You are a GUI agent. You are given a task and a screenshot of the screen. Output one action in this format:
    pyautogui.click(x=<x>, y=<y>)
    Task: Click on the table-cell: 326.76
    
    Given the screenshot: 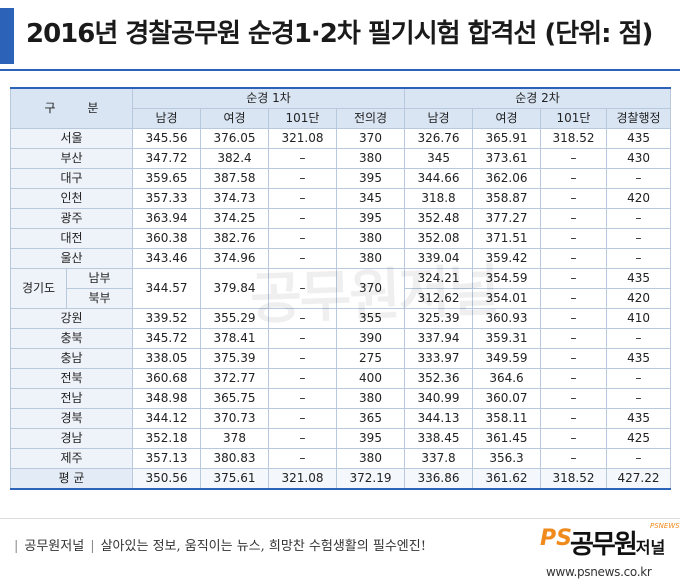 What is the action you would take?
    pyautogui.click(x=439, y=138)
    